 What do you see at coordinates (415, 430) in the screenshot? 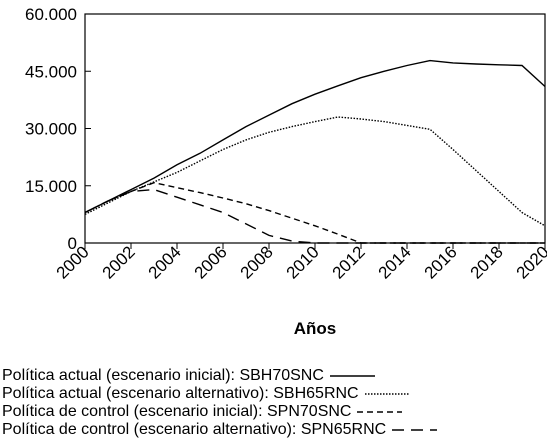
I see `legend-swatch-long-dashed` at bounding box center [415, 430].